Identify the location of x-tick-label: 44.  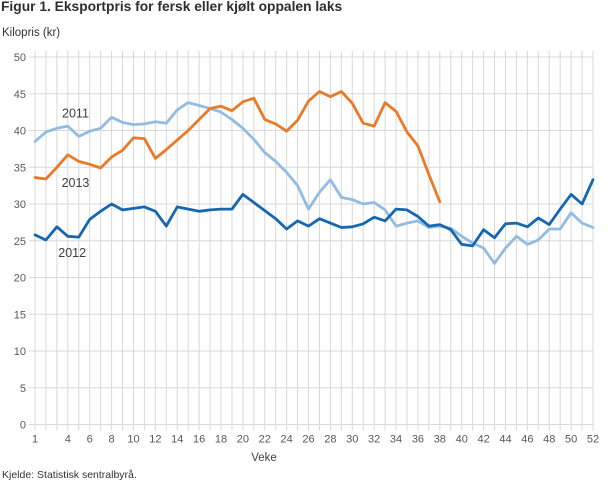
(505, 440).